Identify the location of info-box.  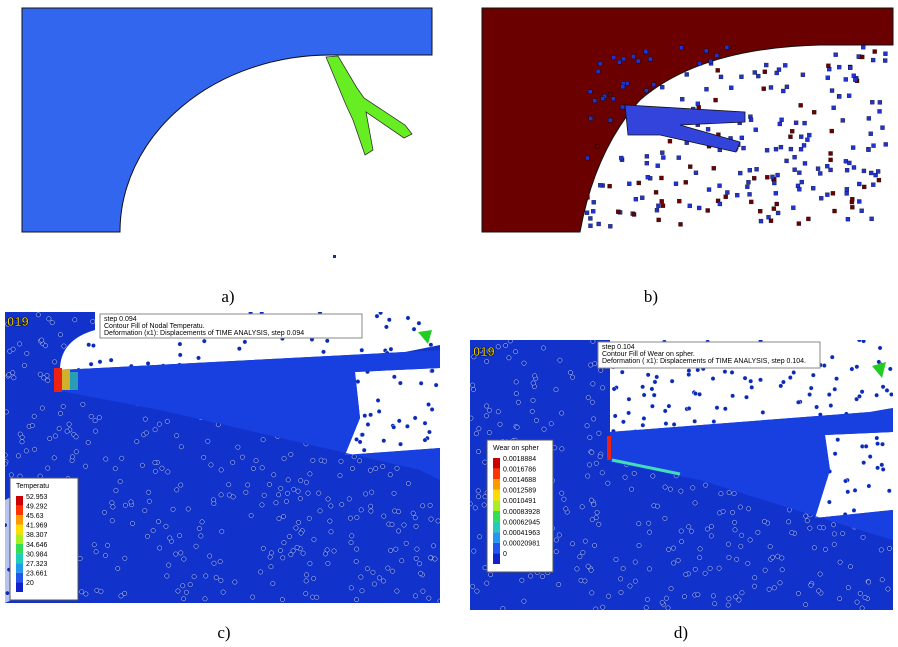
(709, 355).